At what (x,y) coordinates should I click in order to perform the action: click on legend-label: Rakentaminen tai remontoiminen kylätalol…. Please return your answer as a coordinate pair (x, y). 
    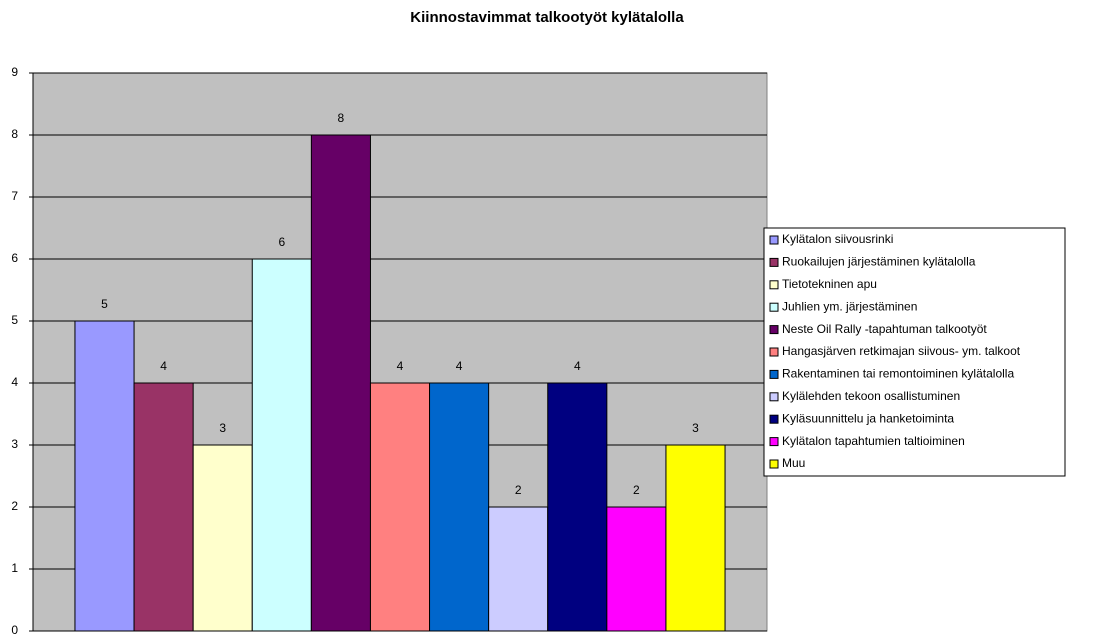
    Looking at the image, I should click on (898, 374).